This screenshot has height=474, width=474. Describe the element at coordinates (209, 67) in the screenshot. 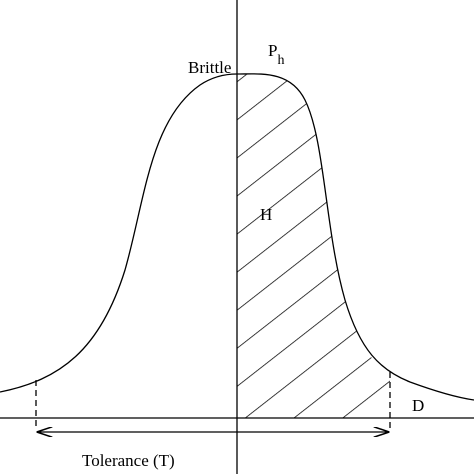

I see `brittle-label: Brittle` at that location.